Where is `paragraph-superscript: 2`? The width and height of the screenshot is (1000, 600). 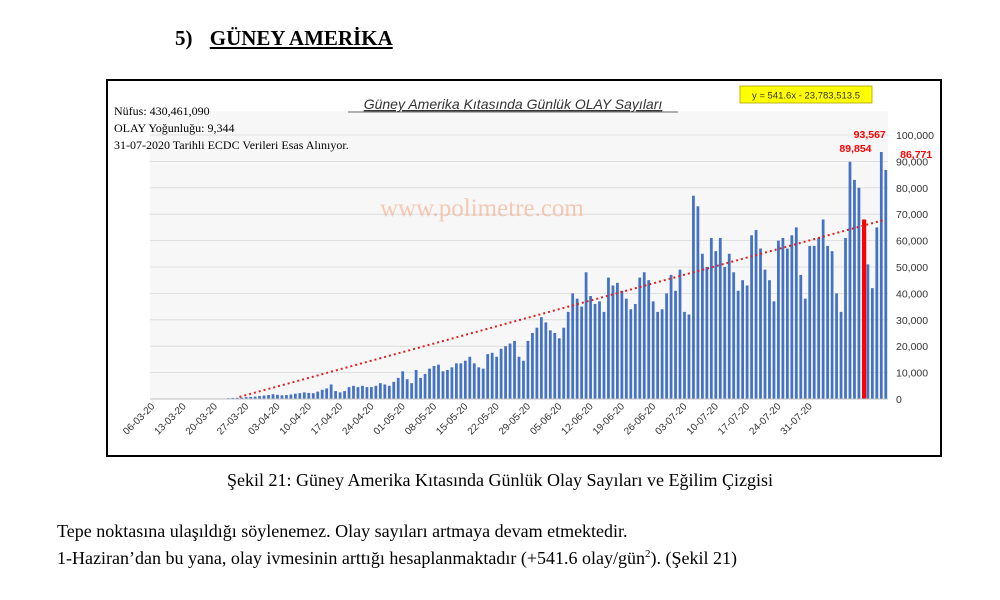
paragraph-superscript: 2 is located at coordinates (647, 554).